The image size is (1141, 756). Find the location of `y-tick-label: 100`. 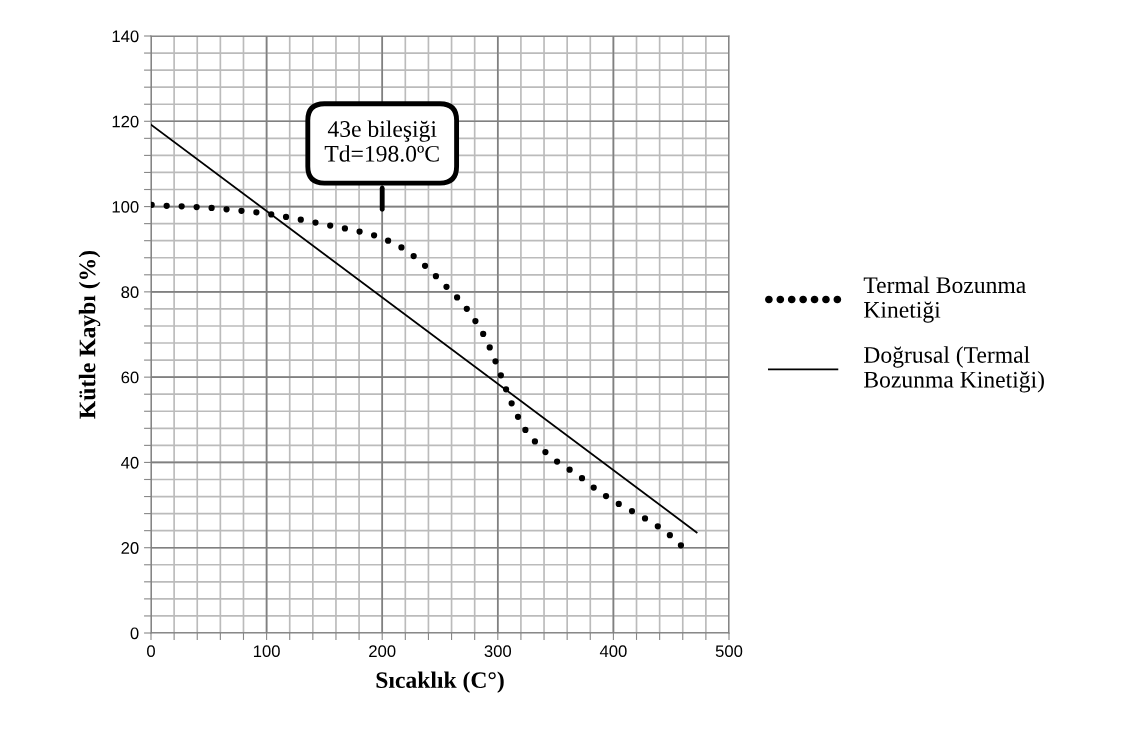

y-tick-label: 100 is located at coordinates (125, 206).